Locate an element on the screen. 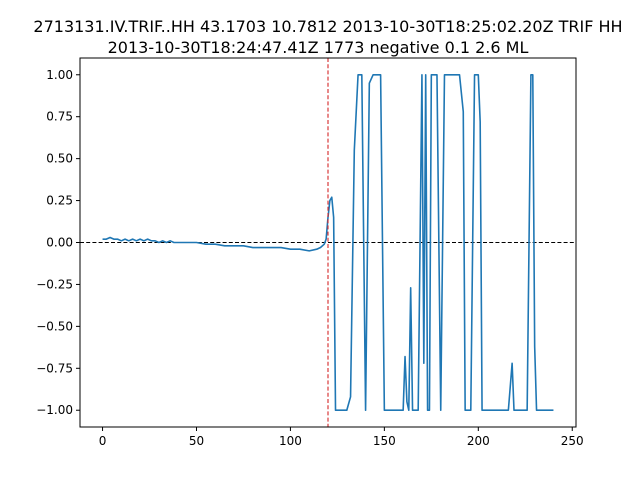  x-tick-label: 50 is located at coordinates (196, 441).